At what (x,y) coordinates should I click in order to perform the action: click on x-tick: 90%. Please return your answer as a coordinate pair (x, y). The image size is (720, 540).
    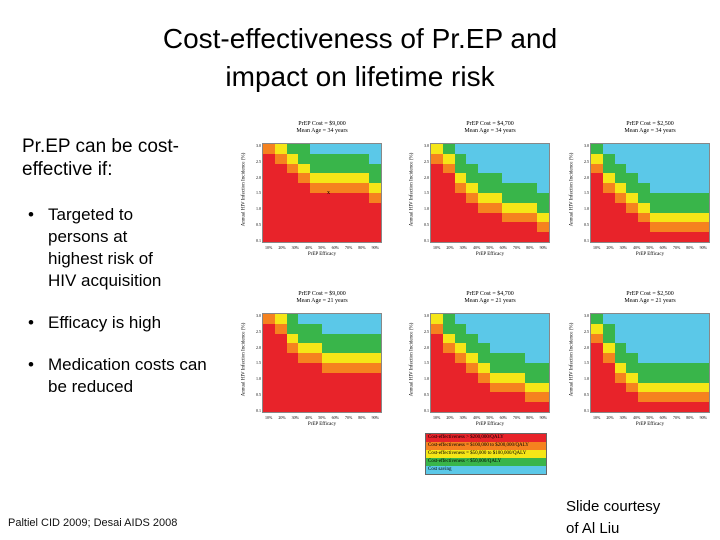
    Looking at the image, I should click on (703, 247).